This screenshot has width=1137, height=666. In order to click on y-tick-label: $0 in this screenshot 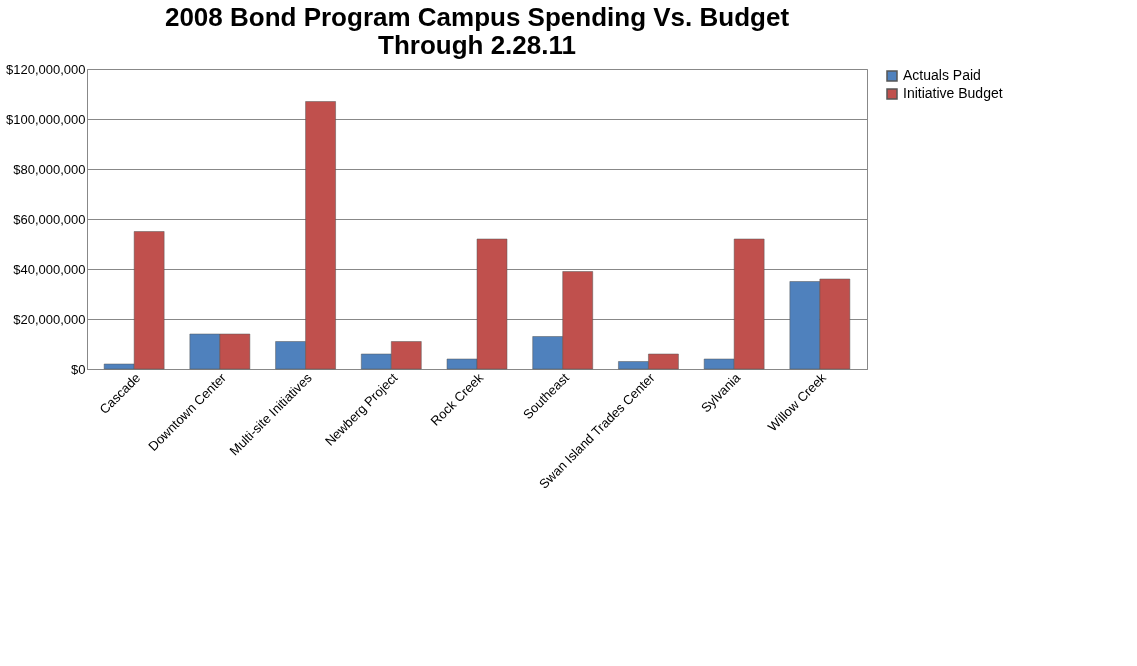, I will do `click(78, 369)`.